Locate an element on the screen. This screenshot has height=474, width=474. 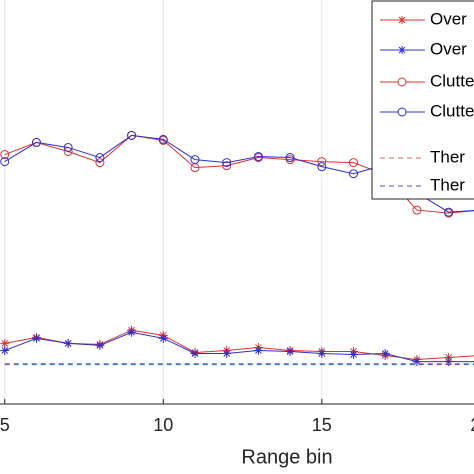
x-tick-label: 5 is located at coordinates (5, 425).